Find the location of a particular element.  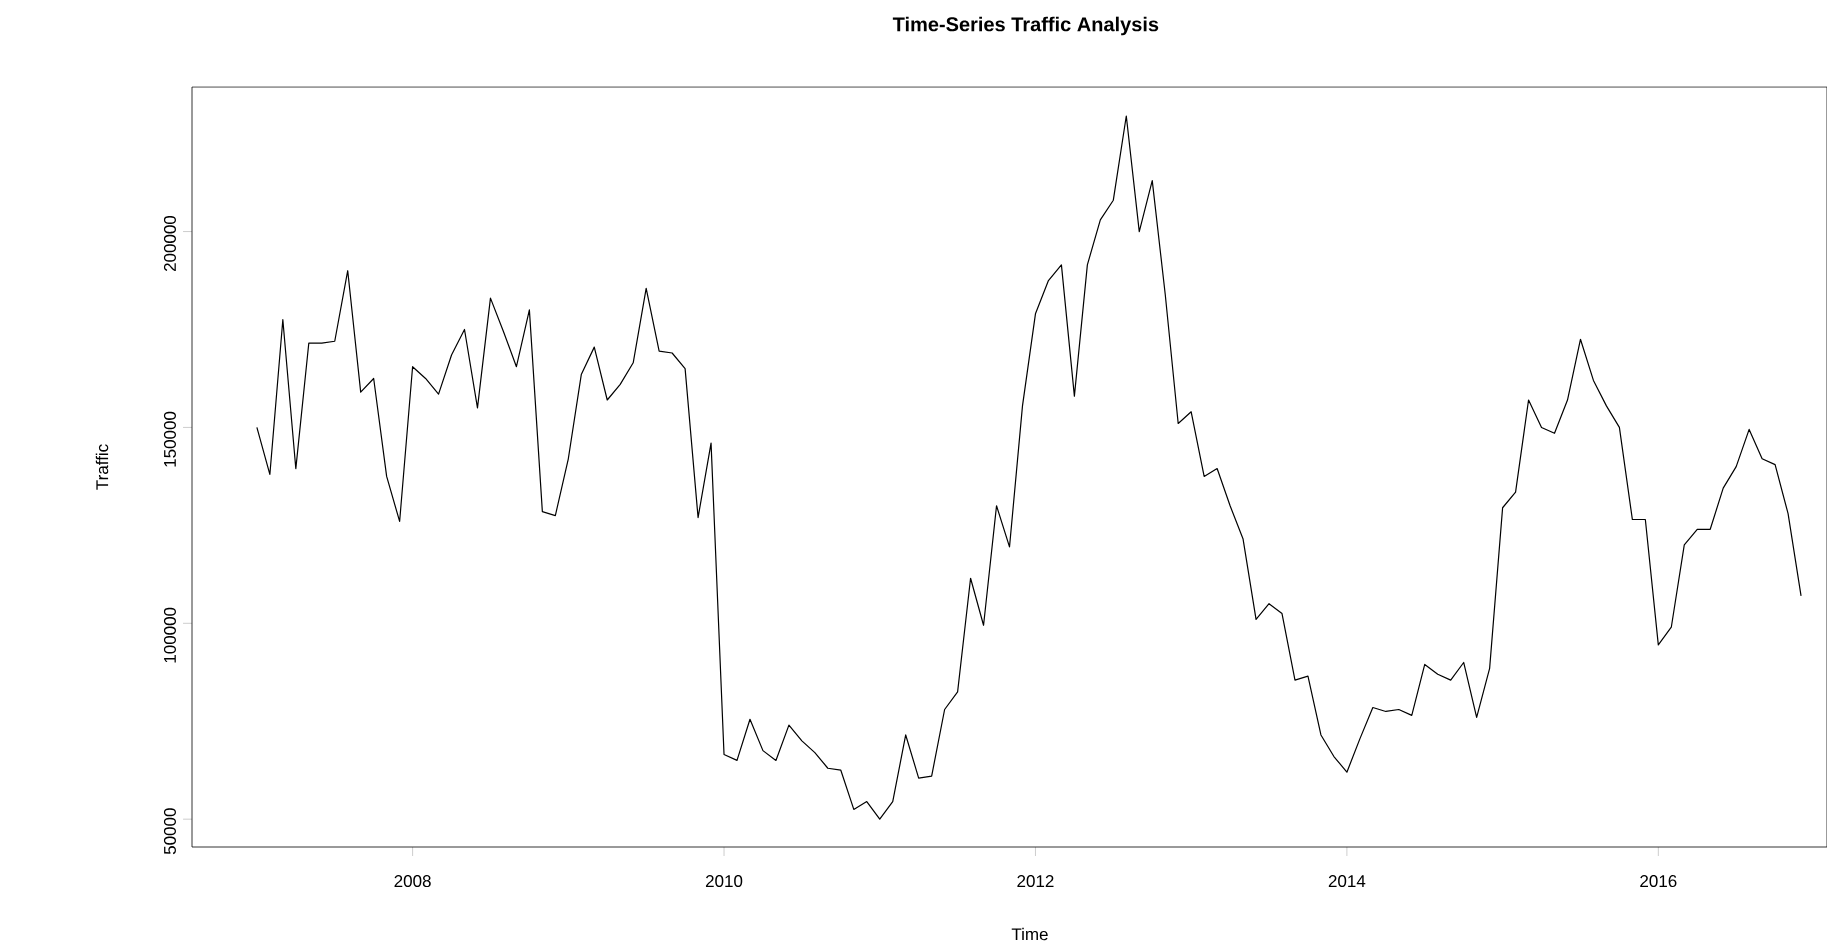

x-tick-label: 2014 is located at coordinates (1347, 881).